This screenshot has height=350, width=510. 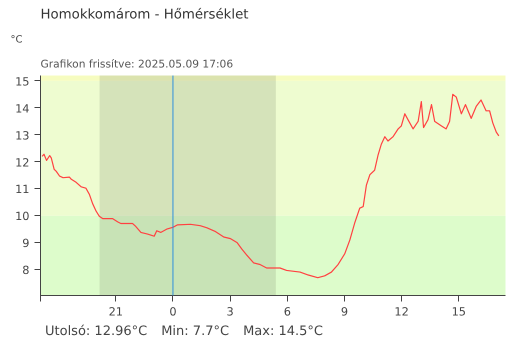 I want to click on y-tick-label: 10, so click(x=22, y=216).